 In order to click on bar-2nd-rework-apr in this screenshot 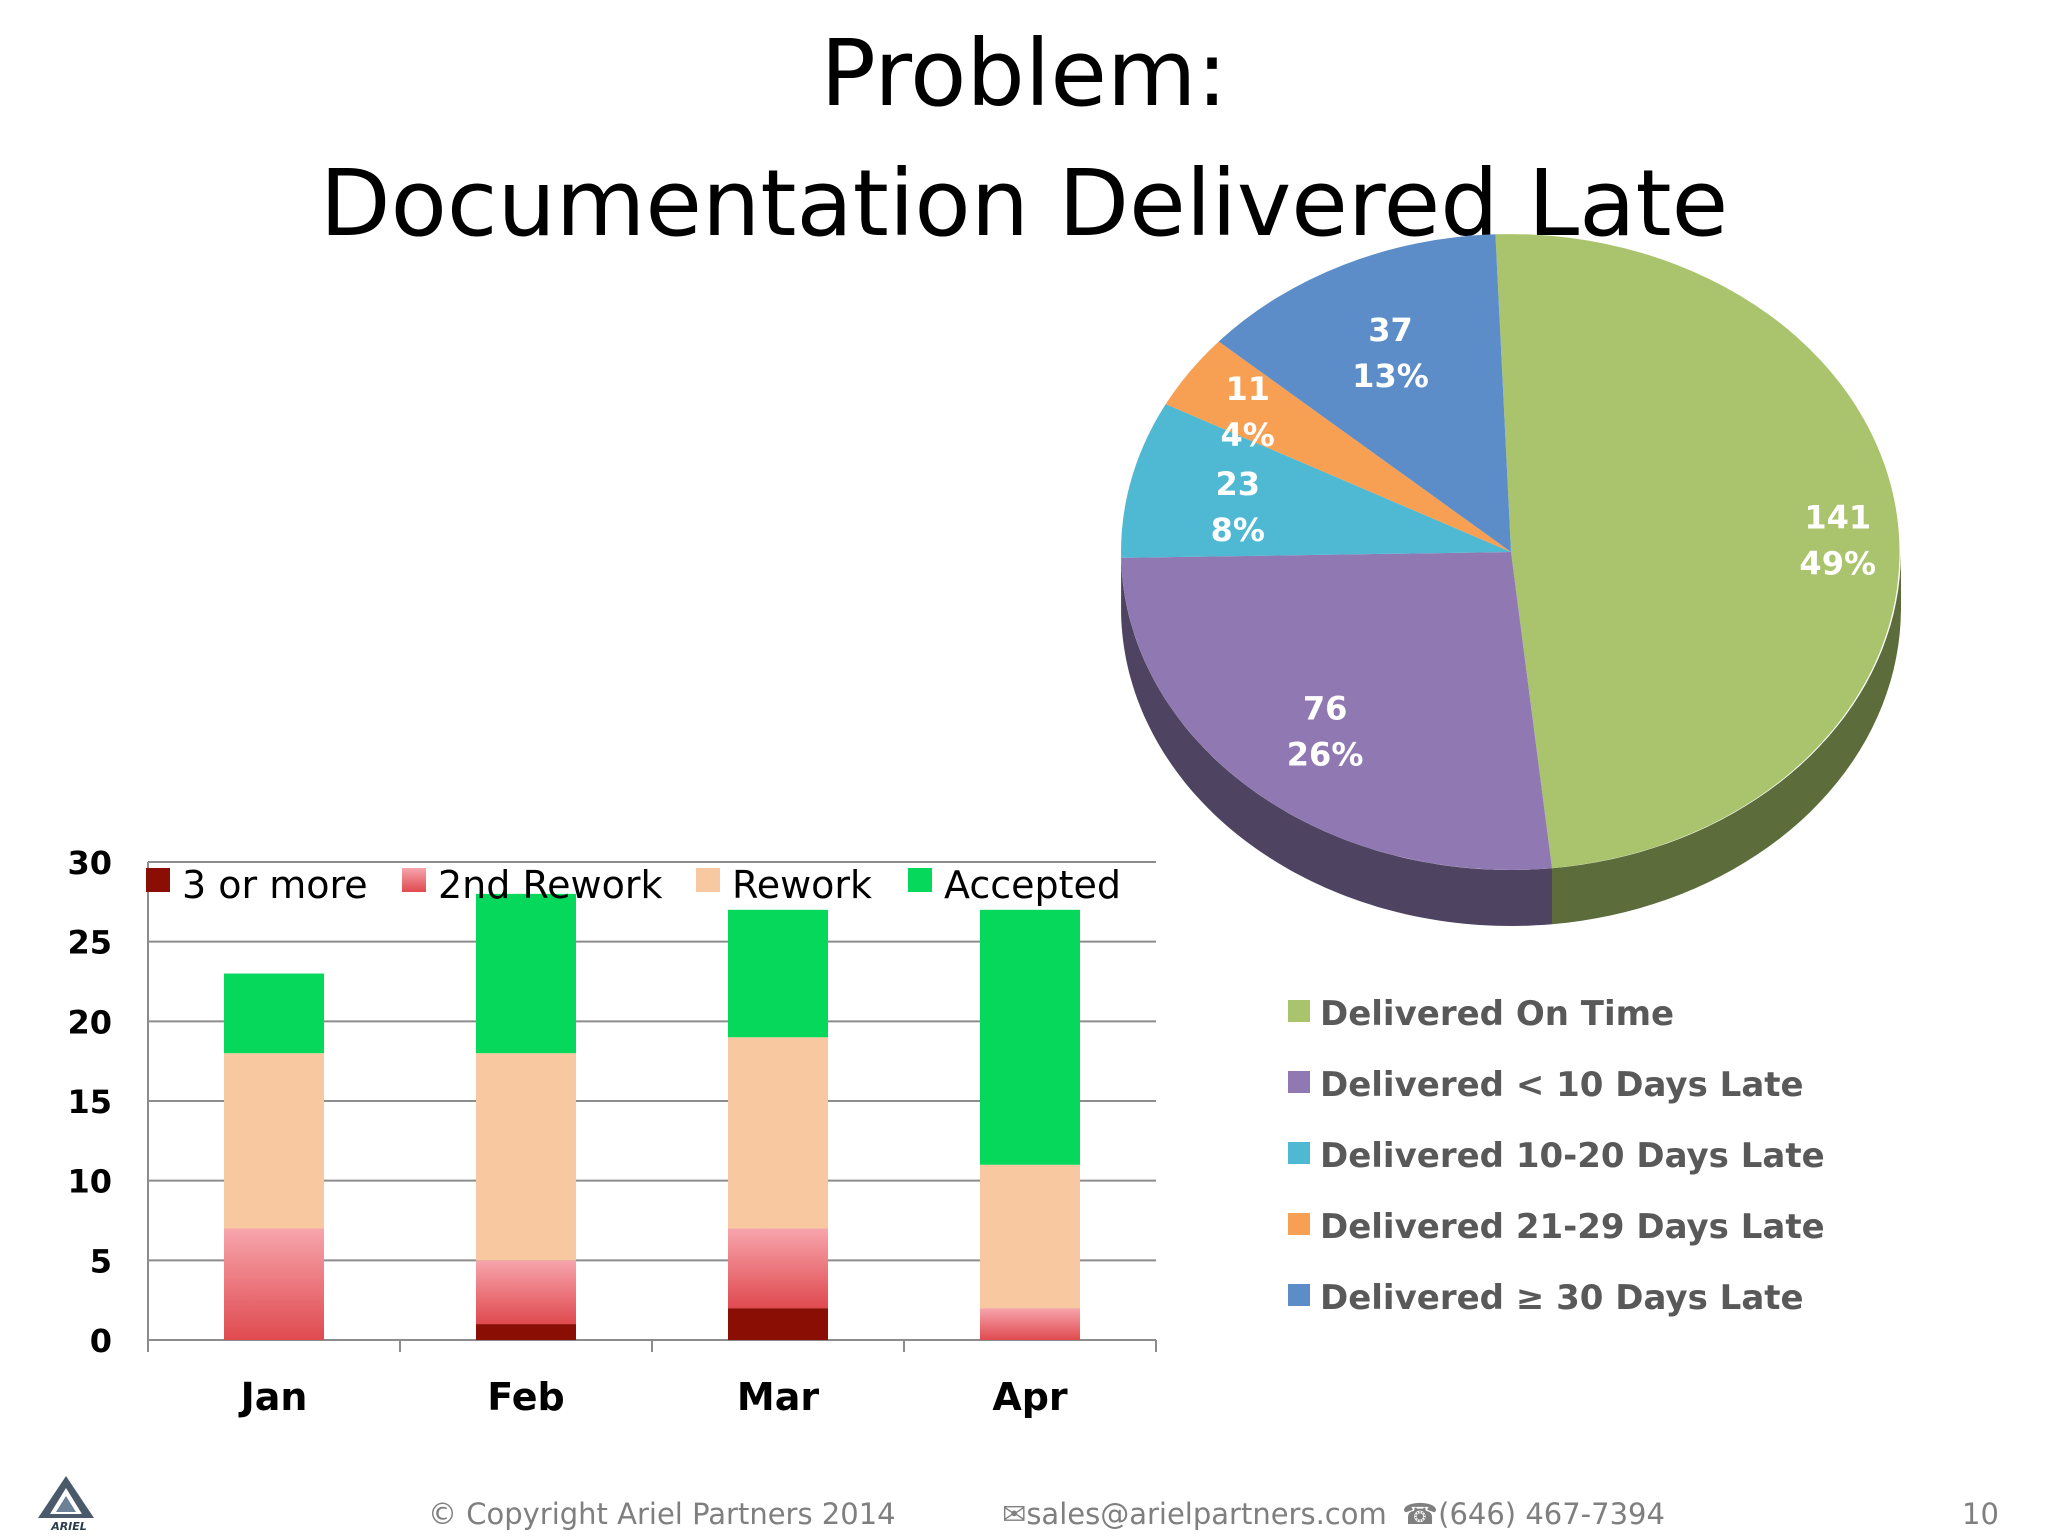, I will do `click(1030, 1324)`.